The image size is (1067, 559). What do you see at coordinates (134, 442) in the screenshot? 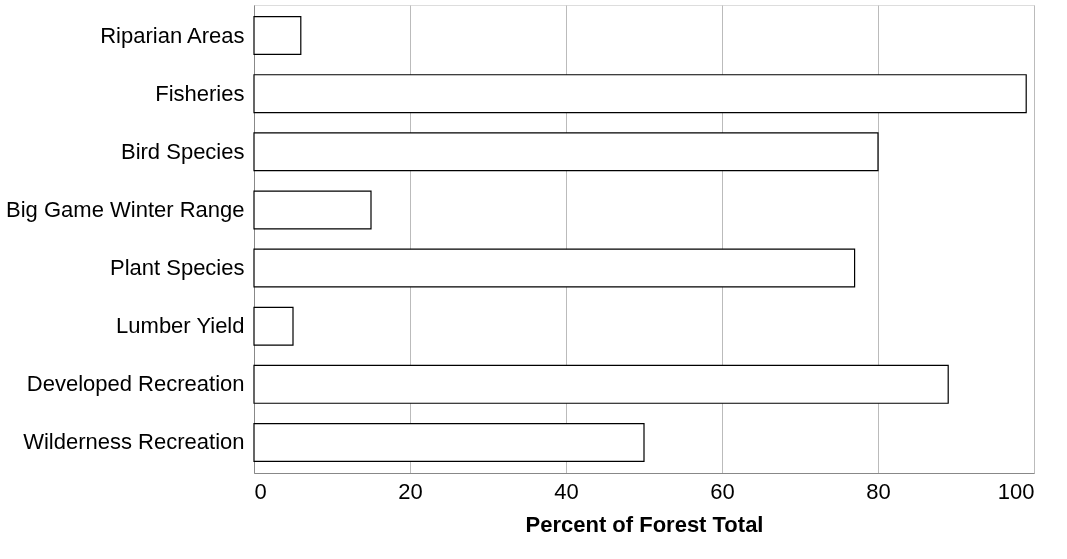
I see `y-tick-label: Wilderness Recreation` at bounding box center [134, 442].